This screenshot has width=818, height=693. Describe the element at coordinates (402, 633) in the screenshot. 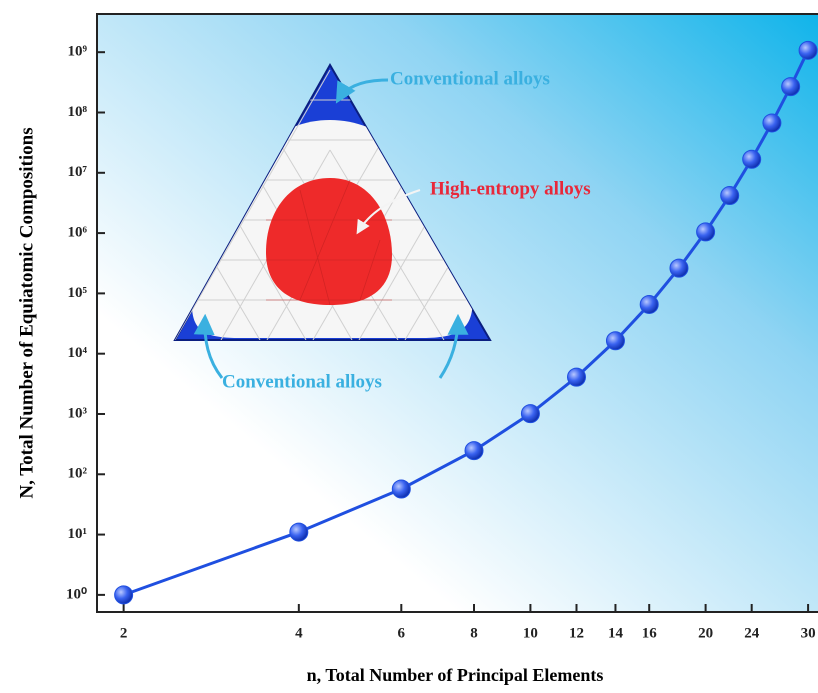

I see `x-tick-label: 6` at that location.